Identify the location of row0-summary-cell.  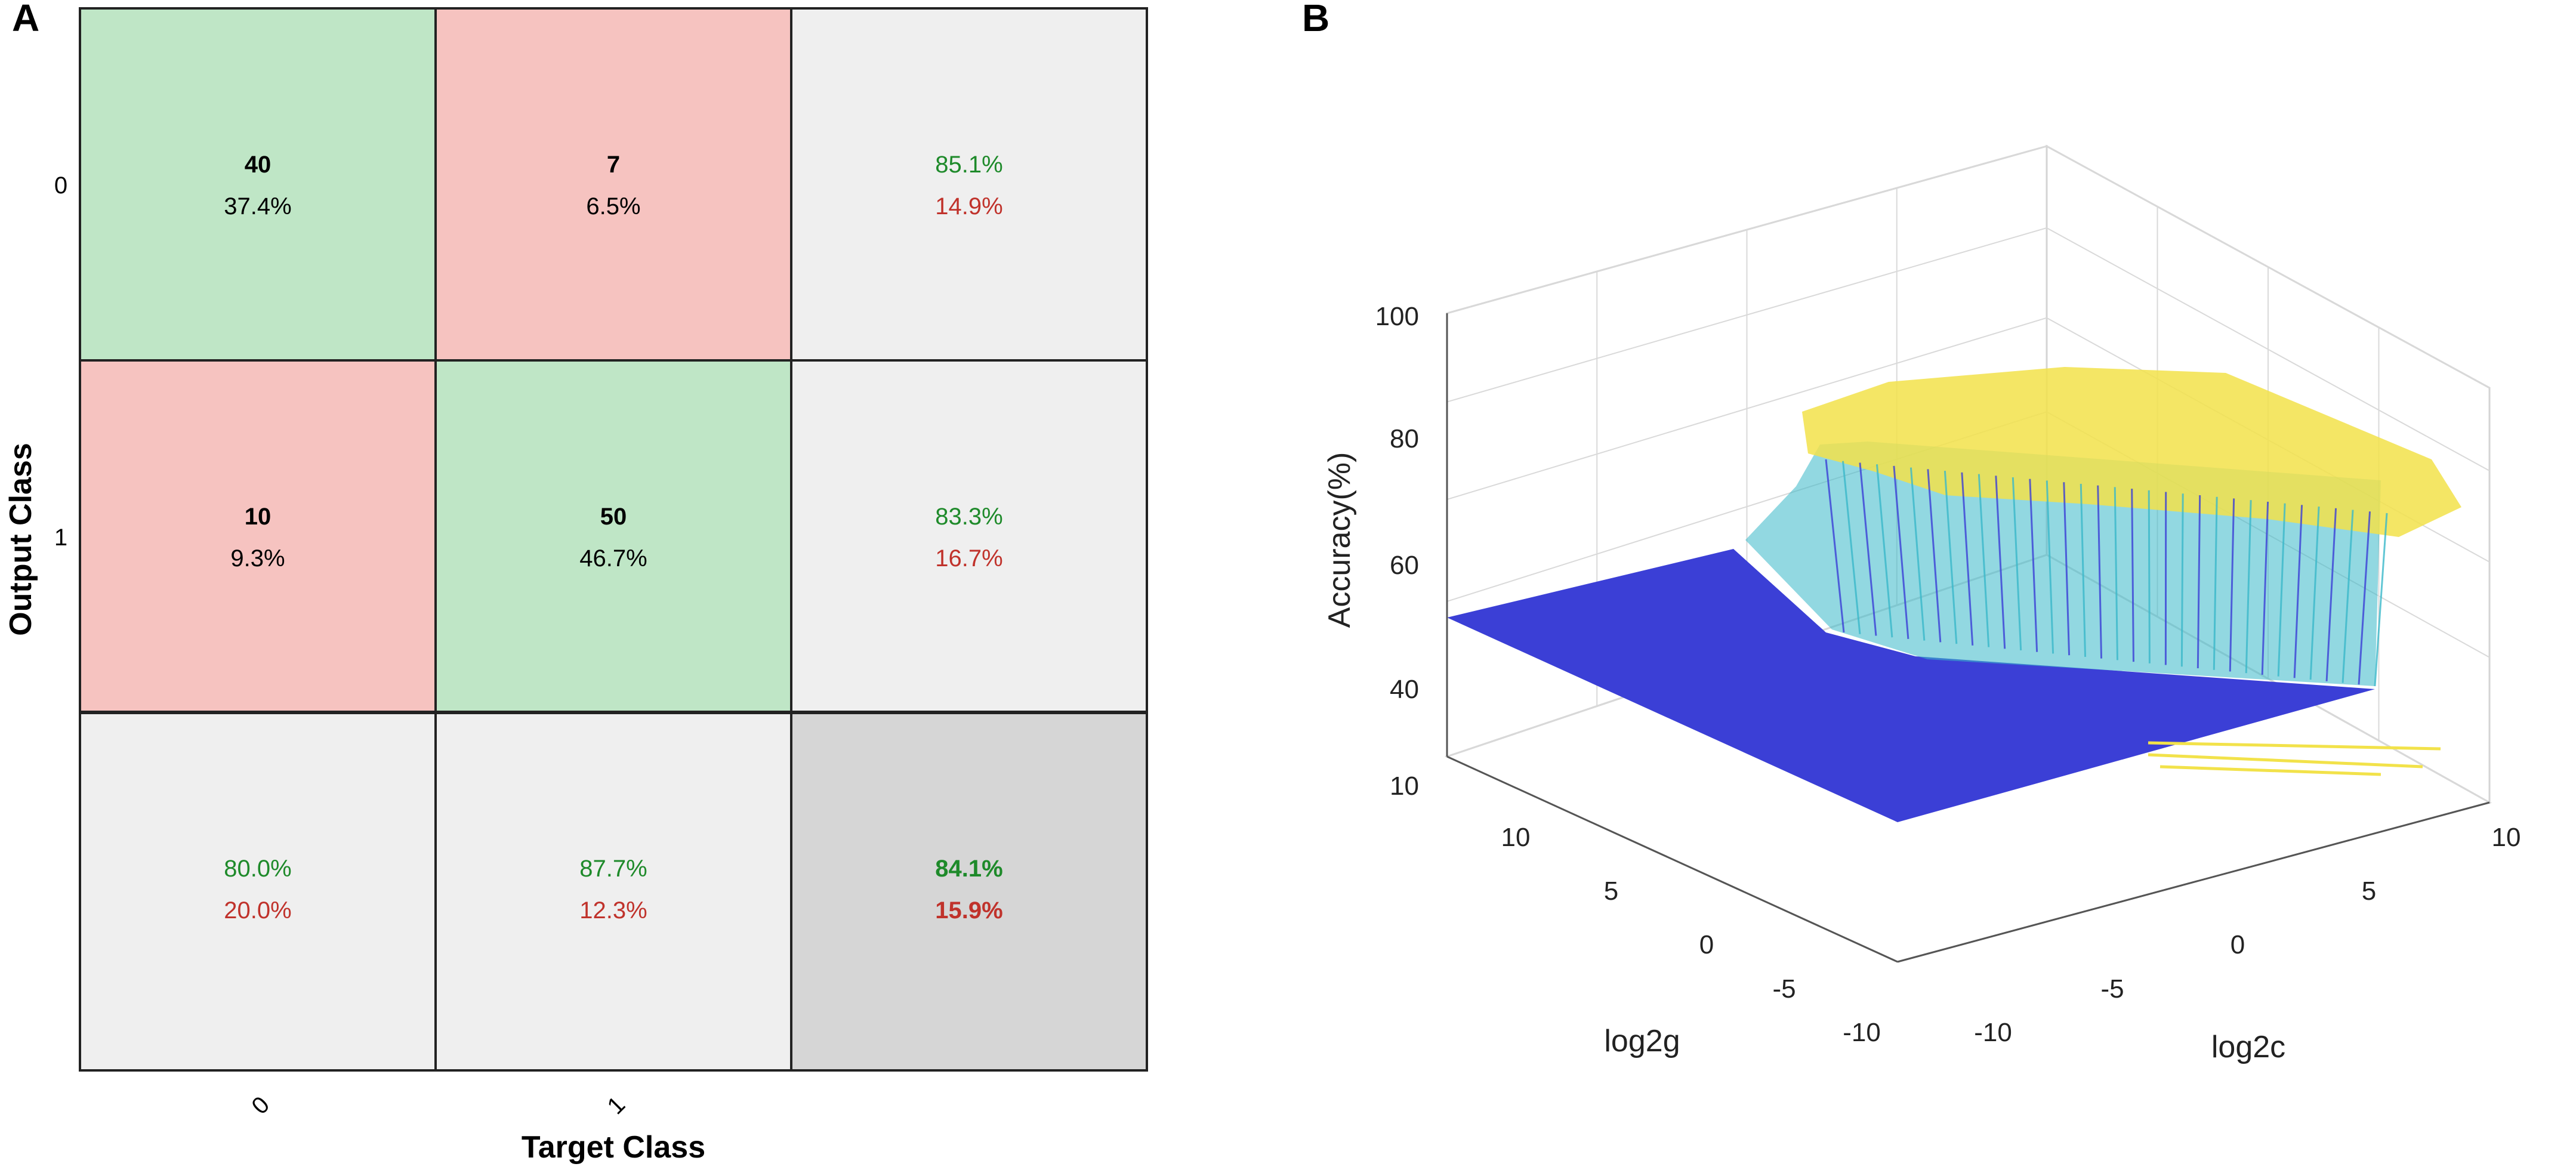
(969, 184).